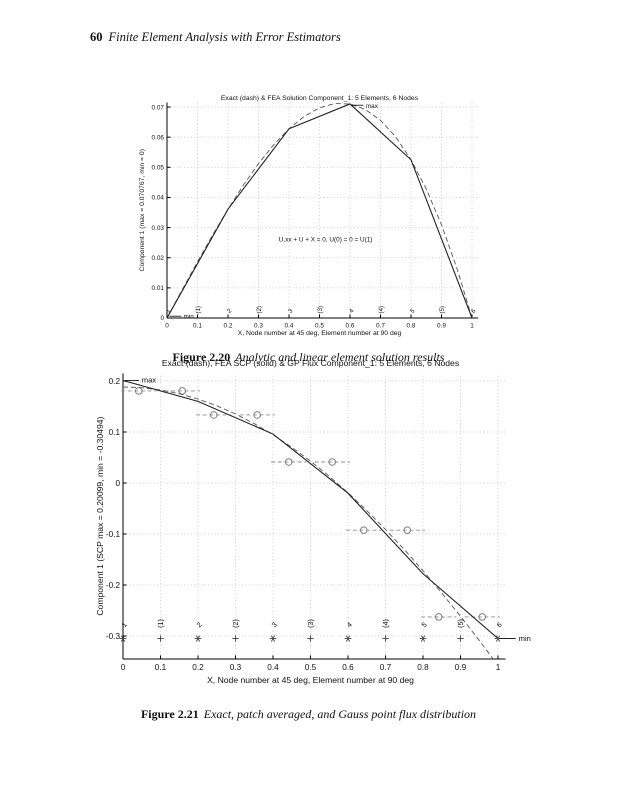 The width and height of the screenshot is (617, 800). What do you see at coordinates (96, 37) in the screenshot?
I see `page-number: 60` at bounding box center [96, 37].